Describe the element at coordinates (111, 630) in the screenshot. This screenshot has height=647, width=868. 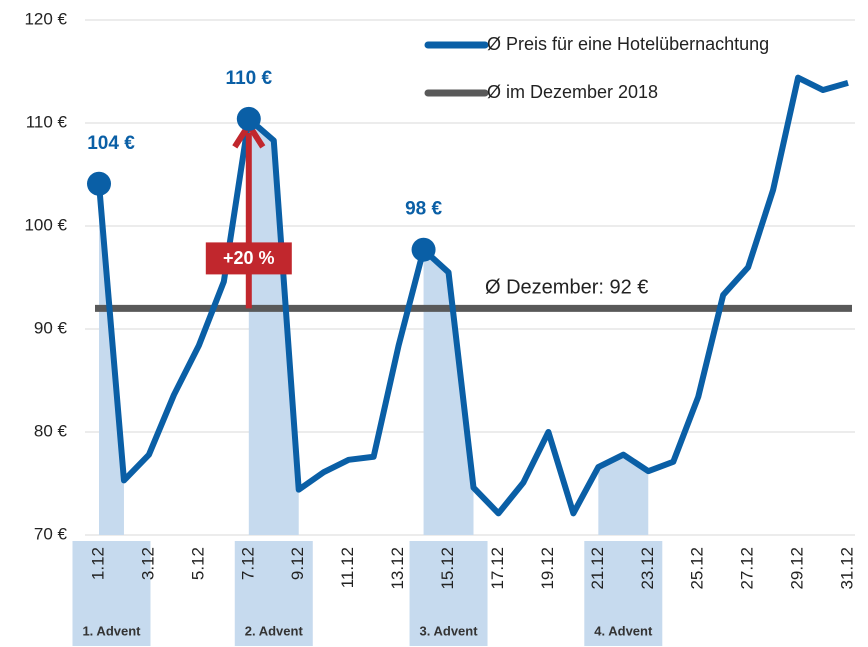
I see `advent-label: 1. Advent` at that location.